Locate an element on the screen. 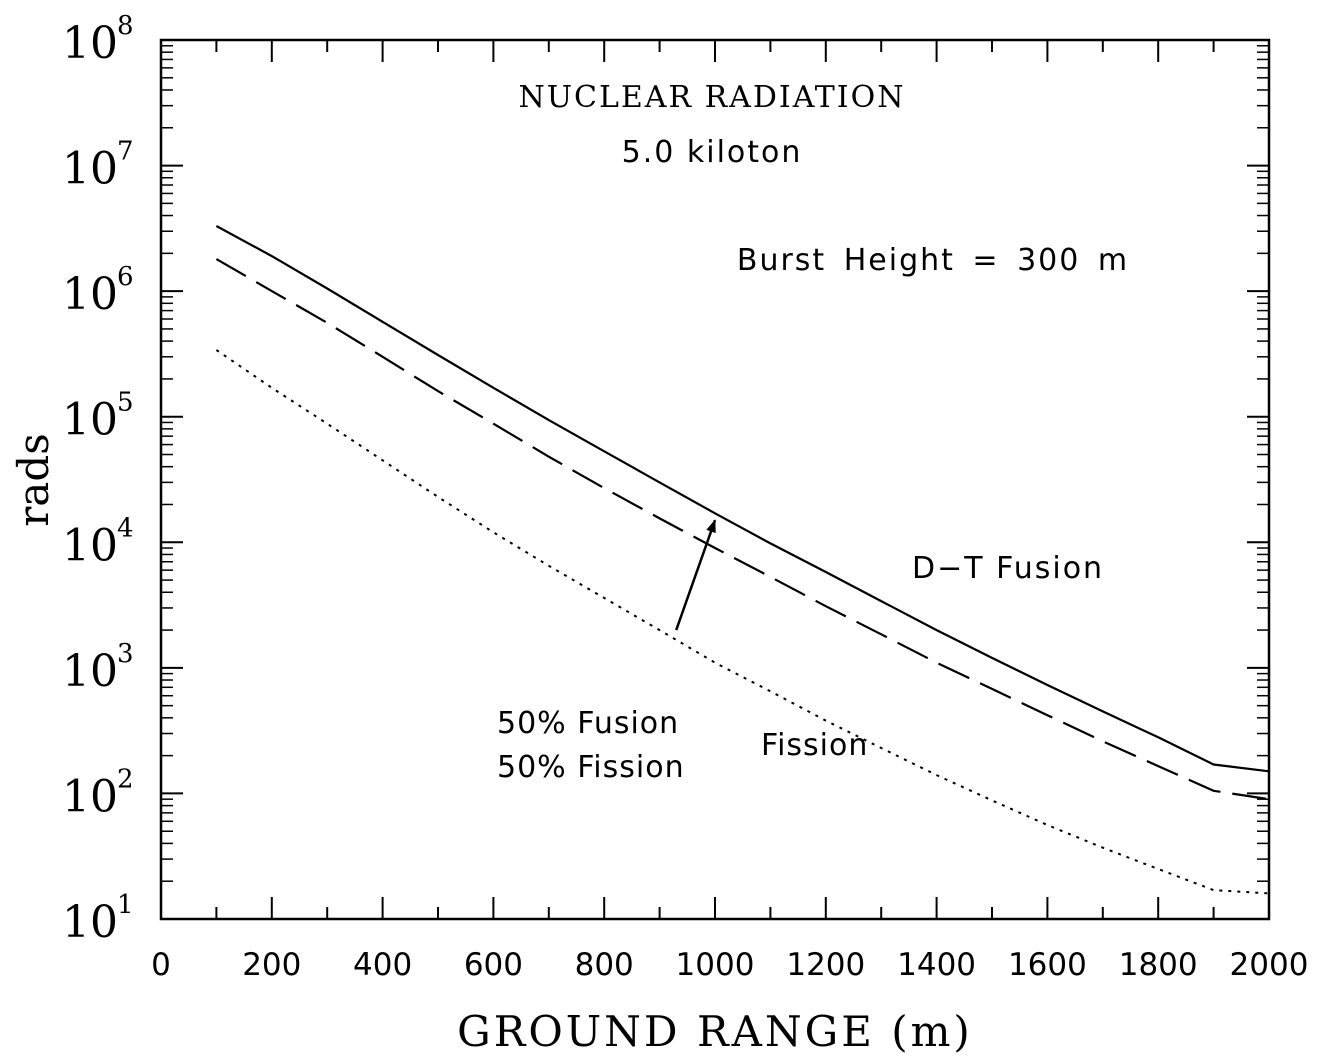 Image resolution: width=1325 pixels, height=1059 pixels. x-tick-label: 1000 is located at coordinates (715, 965).